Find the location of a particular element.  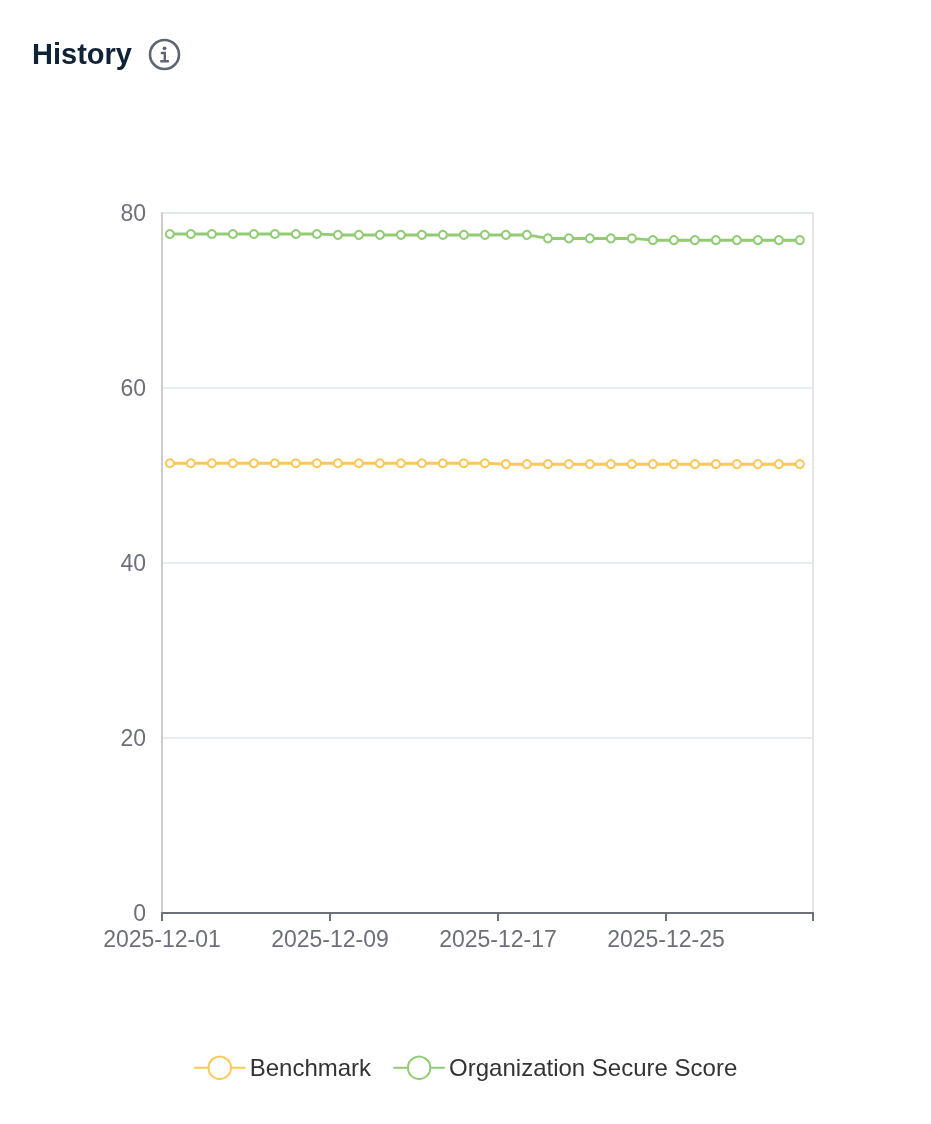

y-tick-label: 40 is located at coordinates (133, 563).